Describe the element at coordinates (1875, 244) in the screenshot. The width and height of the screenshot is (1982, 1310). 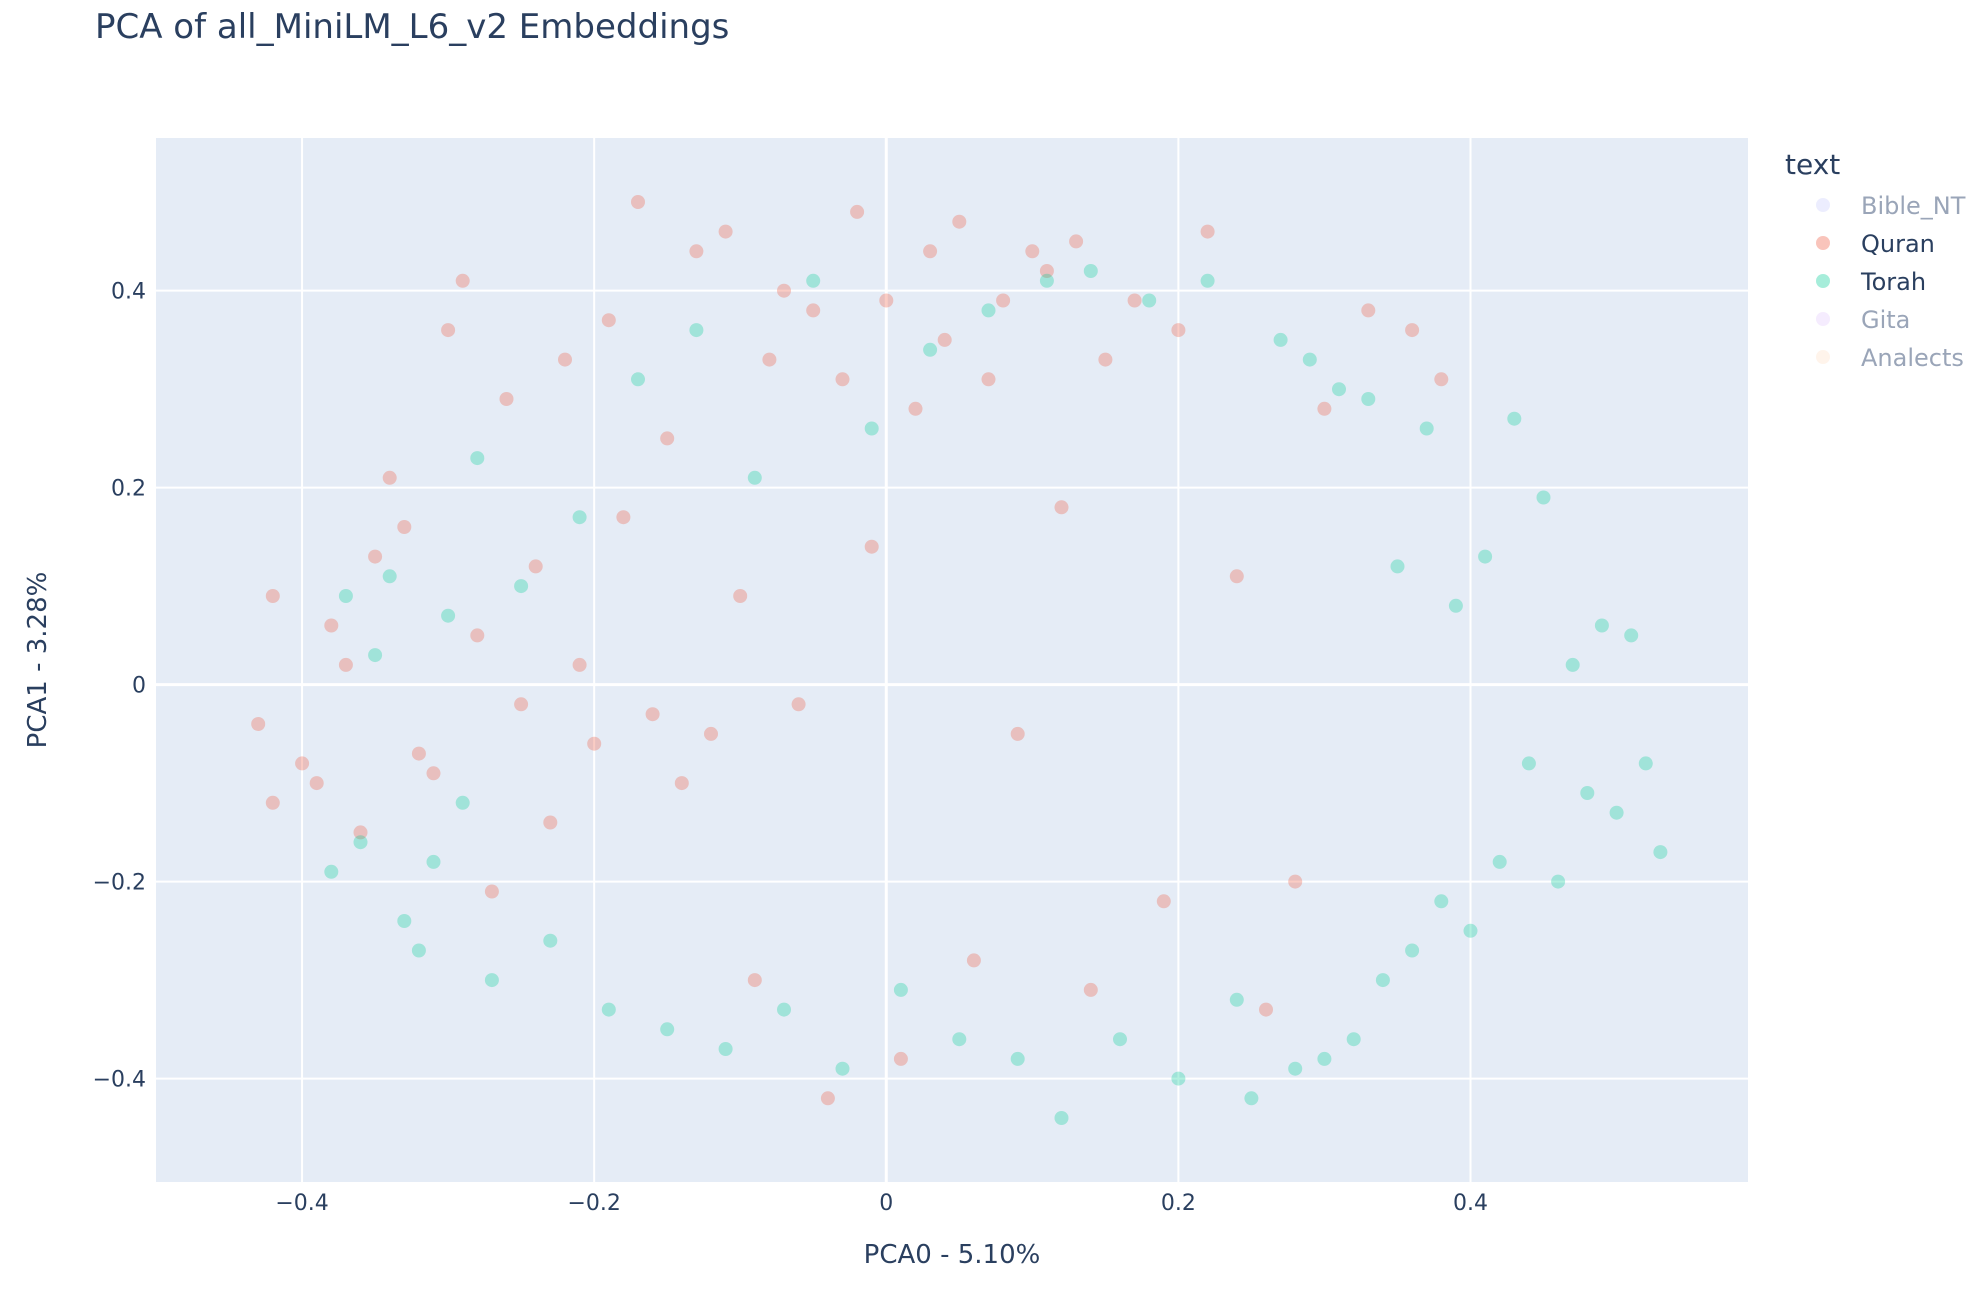
I see `legend-item-quran: Quran` at that location.